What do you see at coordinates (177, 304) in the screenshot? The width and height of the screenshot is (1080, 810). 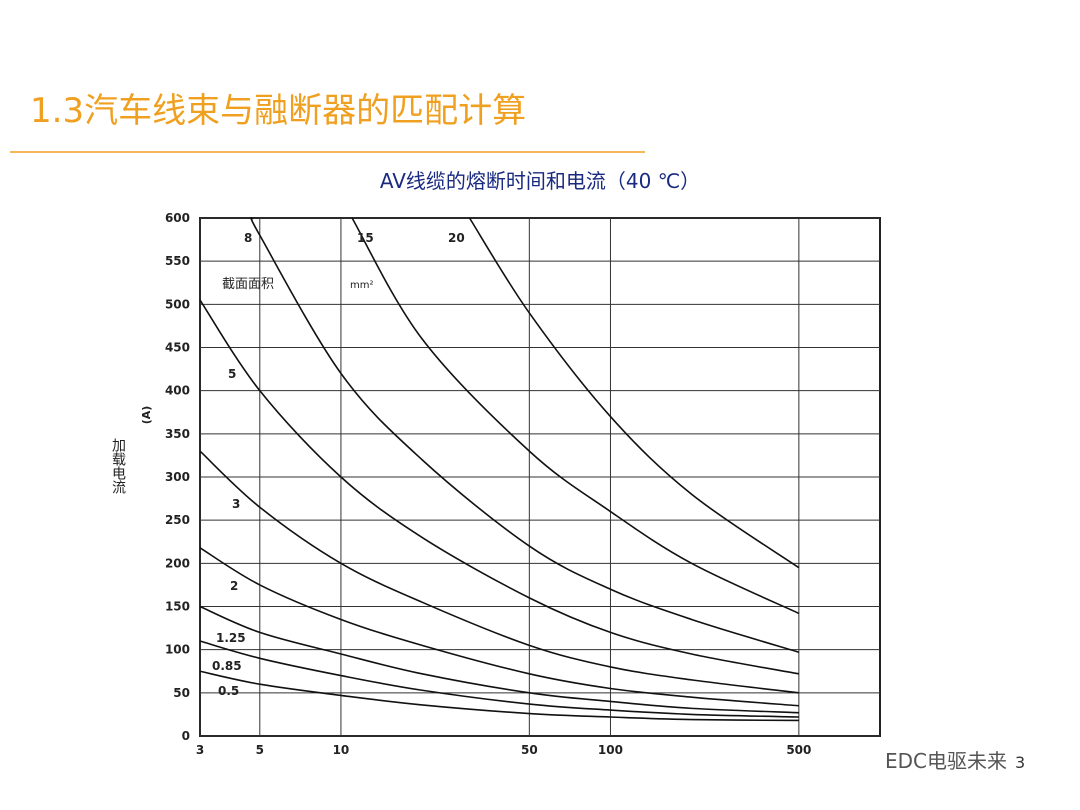 I see `y-tick-label: 500` at bounding box center [177, 304].